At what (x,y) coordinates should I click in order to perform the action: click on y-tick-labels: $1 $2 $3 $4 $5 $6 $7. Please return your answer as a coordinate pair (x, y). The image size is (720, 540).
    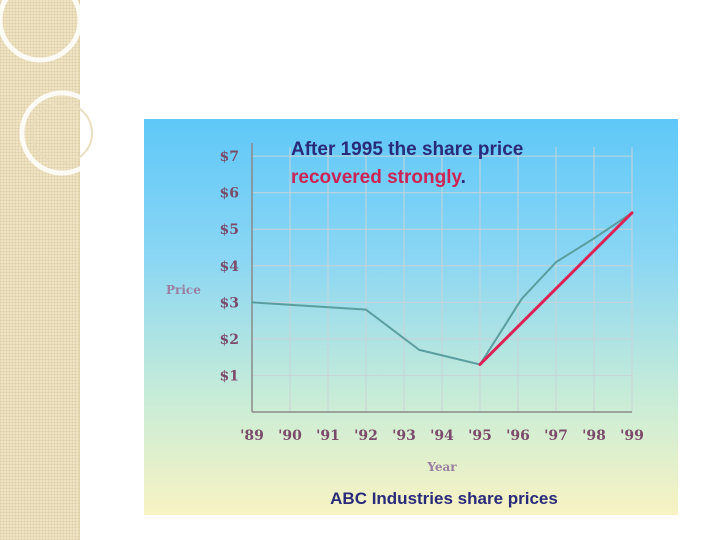
    Looking at the image, I should click on (230, 266).